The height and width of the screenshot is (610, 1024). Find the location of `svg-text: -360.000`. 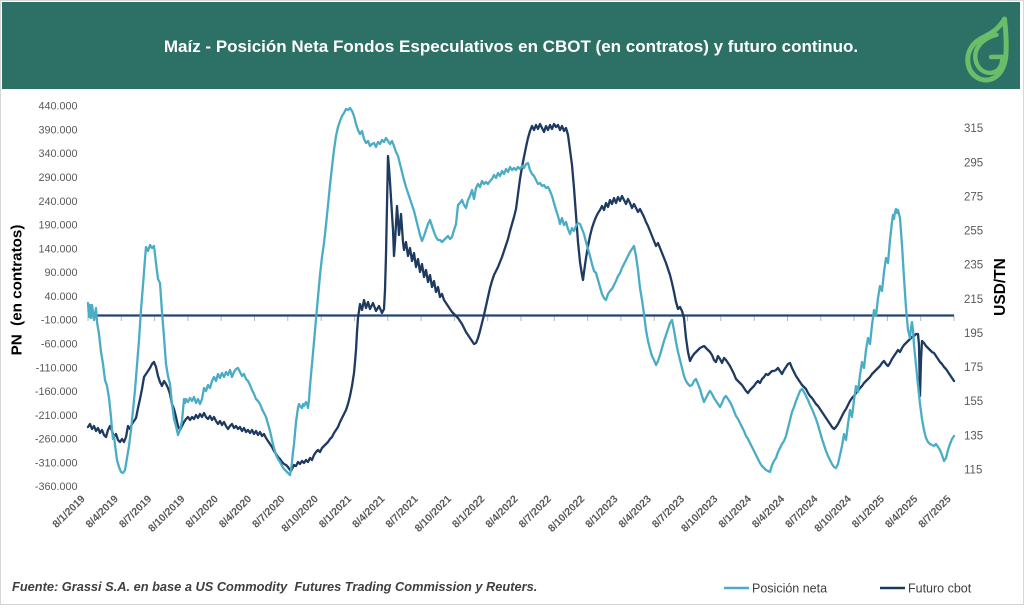

svg-text: -360.000 is located at coordinates (56, 487).